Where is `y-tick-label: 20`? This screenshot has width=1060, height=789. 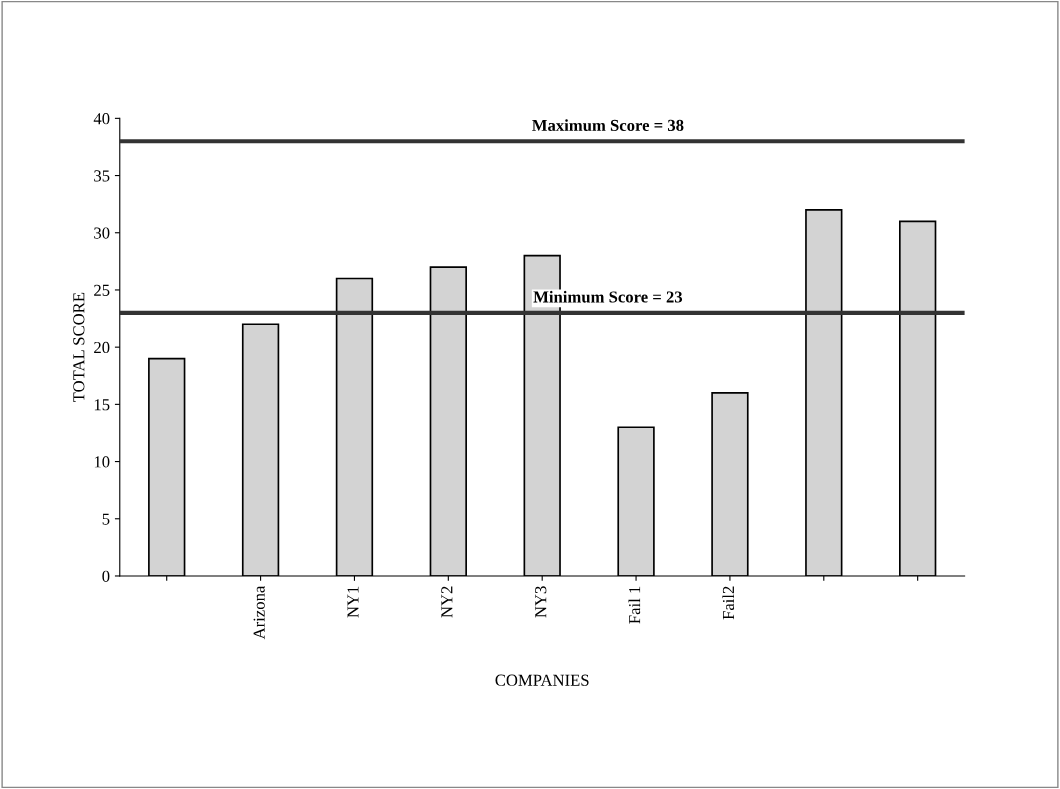
y-tick-label: 20 is located at coordinates (102, 347).